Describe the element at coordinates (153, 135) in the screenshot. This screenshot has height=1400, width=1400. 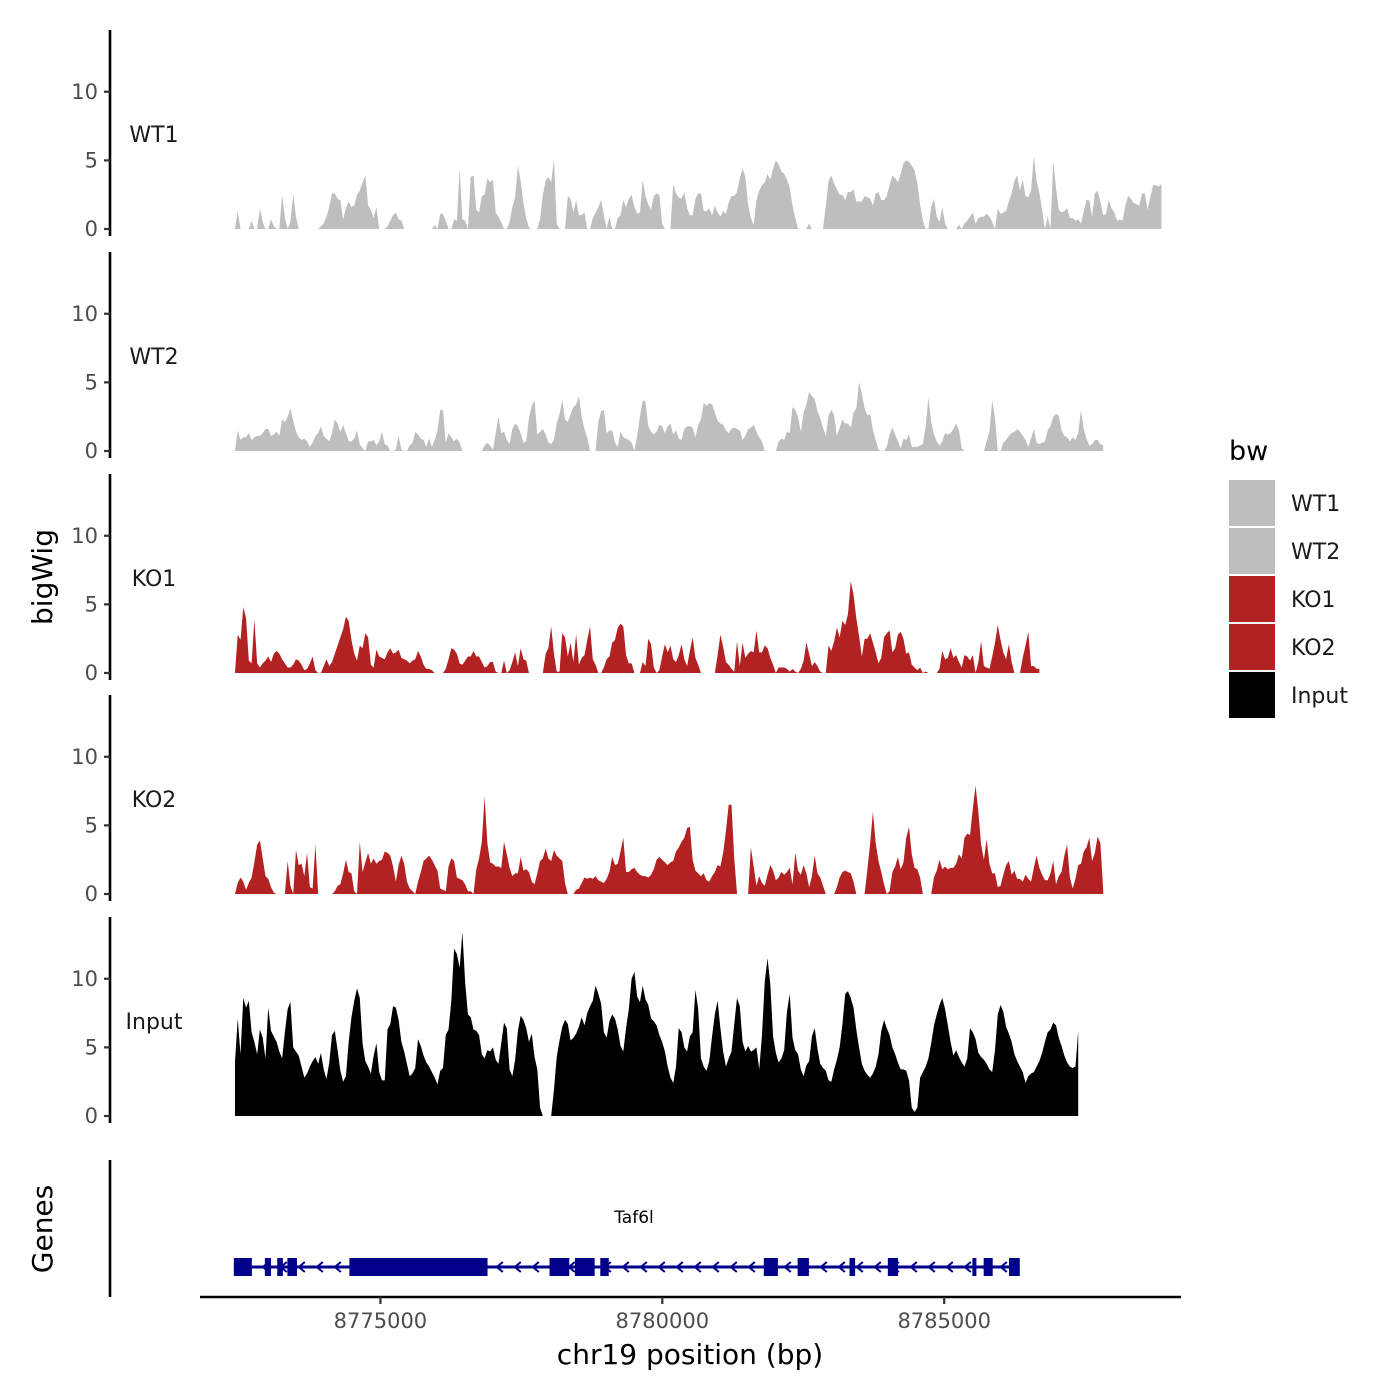
I see `track-label: WT1` at that location.